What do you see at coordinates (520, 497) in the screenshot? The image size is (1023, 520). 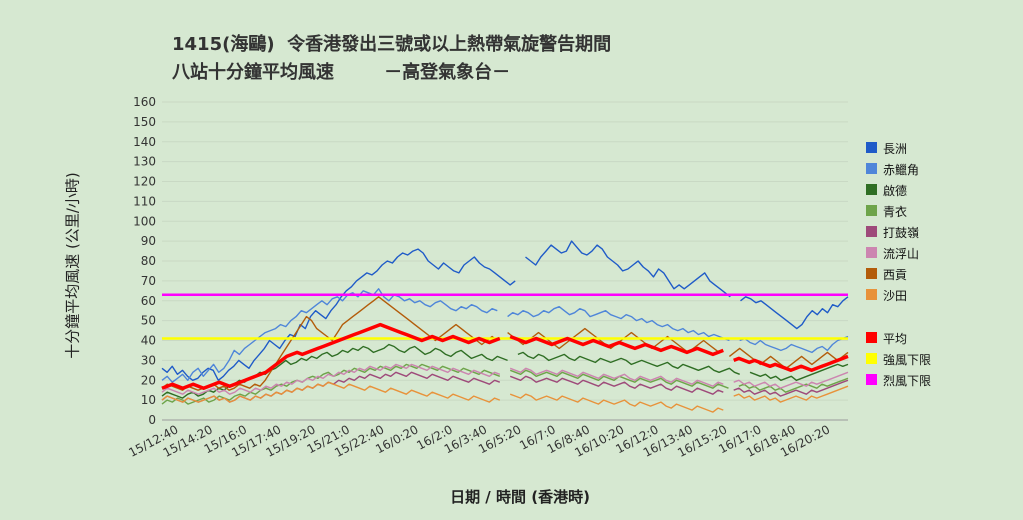 I see `x-axis-title: 日期 / 時間 (香港時)` at bounding box center [520, 497].